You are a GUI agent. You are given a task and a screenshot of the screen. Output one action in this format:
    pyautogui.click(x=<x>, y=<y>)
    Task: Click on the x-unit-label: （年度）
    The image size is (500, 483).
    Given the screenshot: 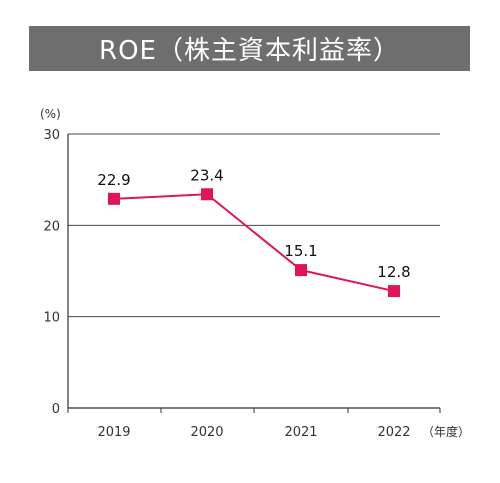 What is the action you would take?
    pyautogui.click(x=446, y=431)
    